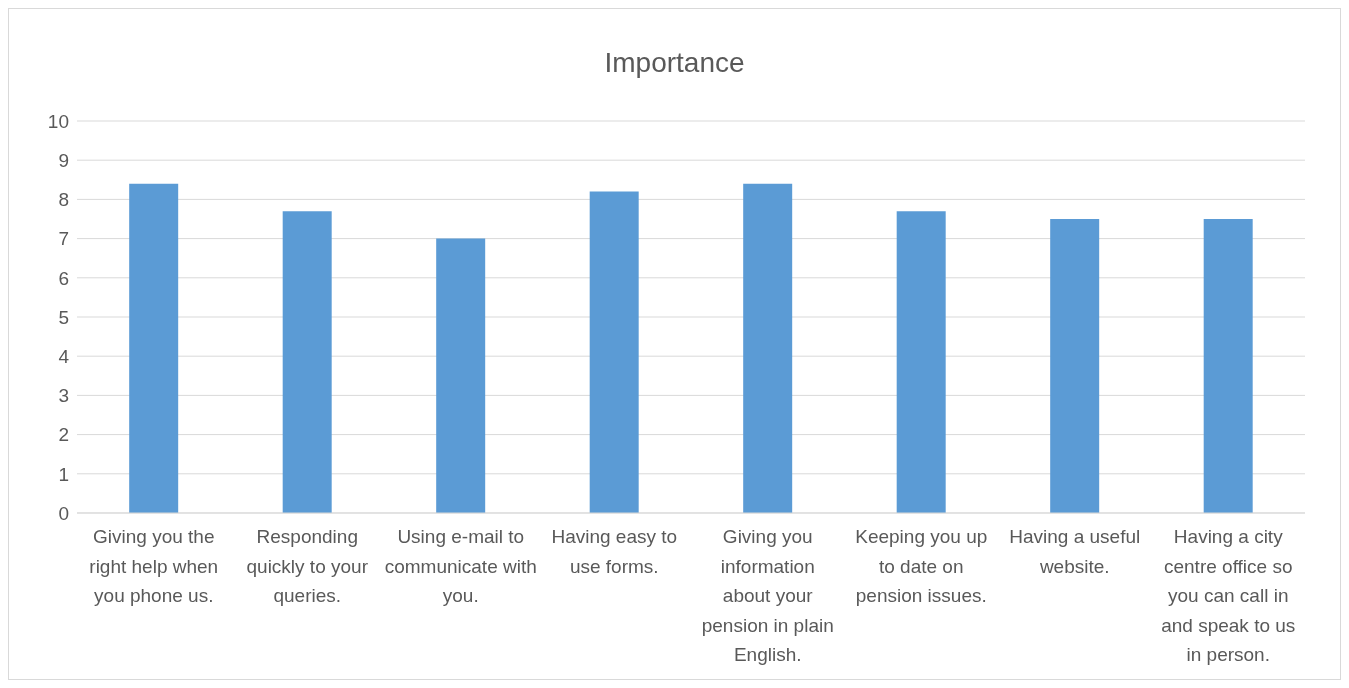  What do you see at coordinates (63, 239) in the screenshot?
I see `y-tick-label: 7` at bounding box center [63, 239].